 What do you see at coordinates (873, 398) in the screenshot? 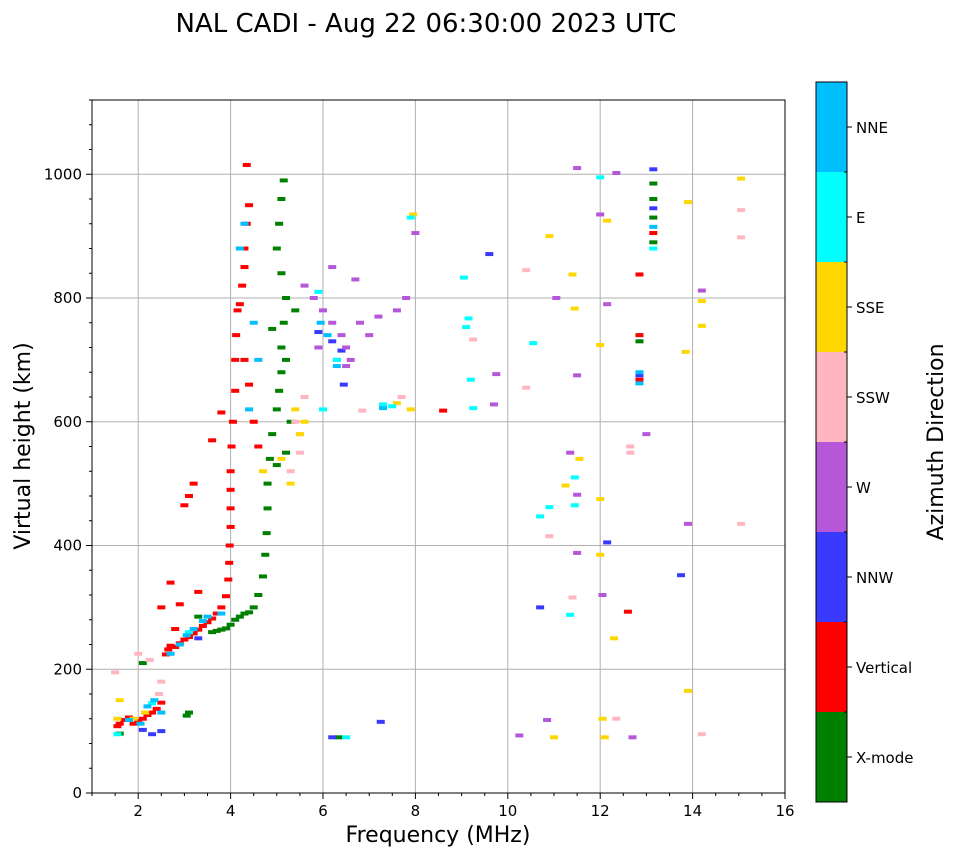
I see `colorbar-label-ssw: SSW` at bounding box center [873, 398].